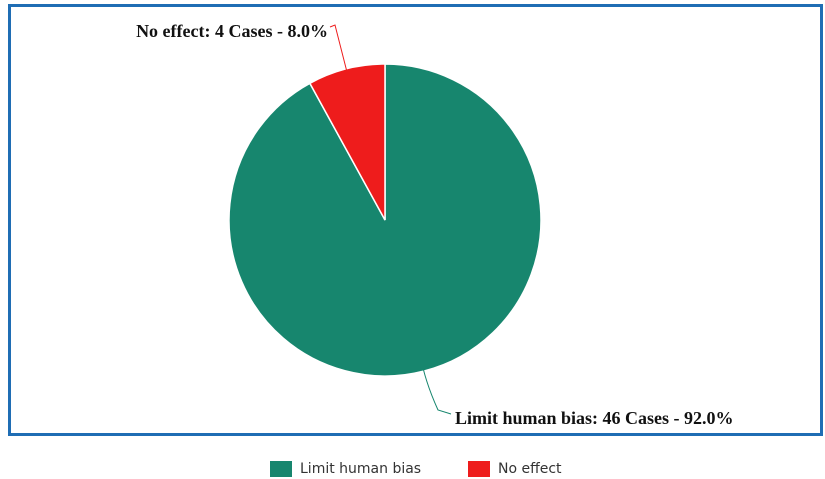  I want to click on legend-label: No effect, so click(530, 469).